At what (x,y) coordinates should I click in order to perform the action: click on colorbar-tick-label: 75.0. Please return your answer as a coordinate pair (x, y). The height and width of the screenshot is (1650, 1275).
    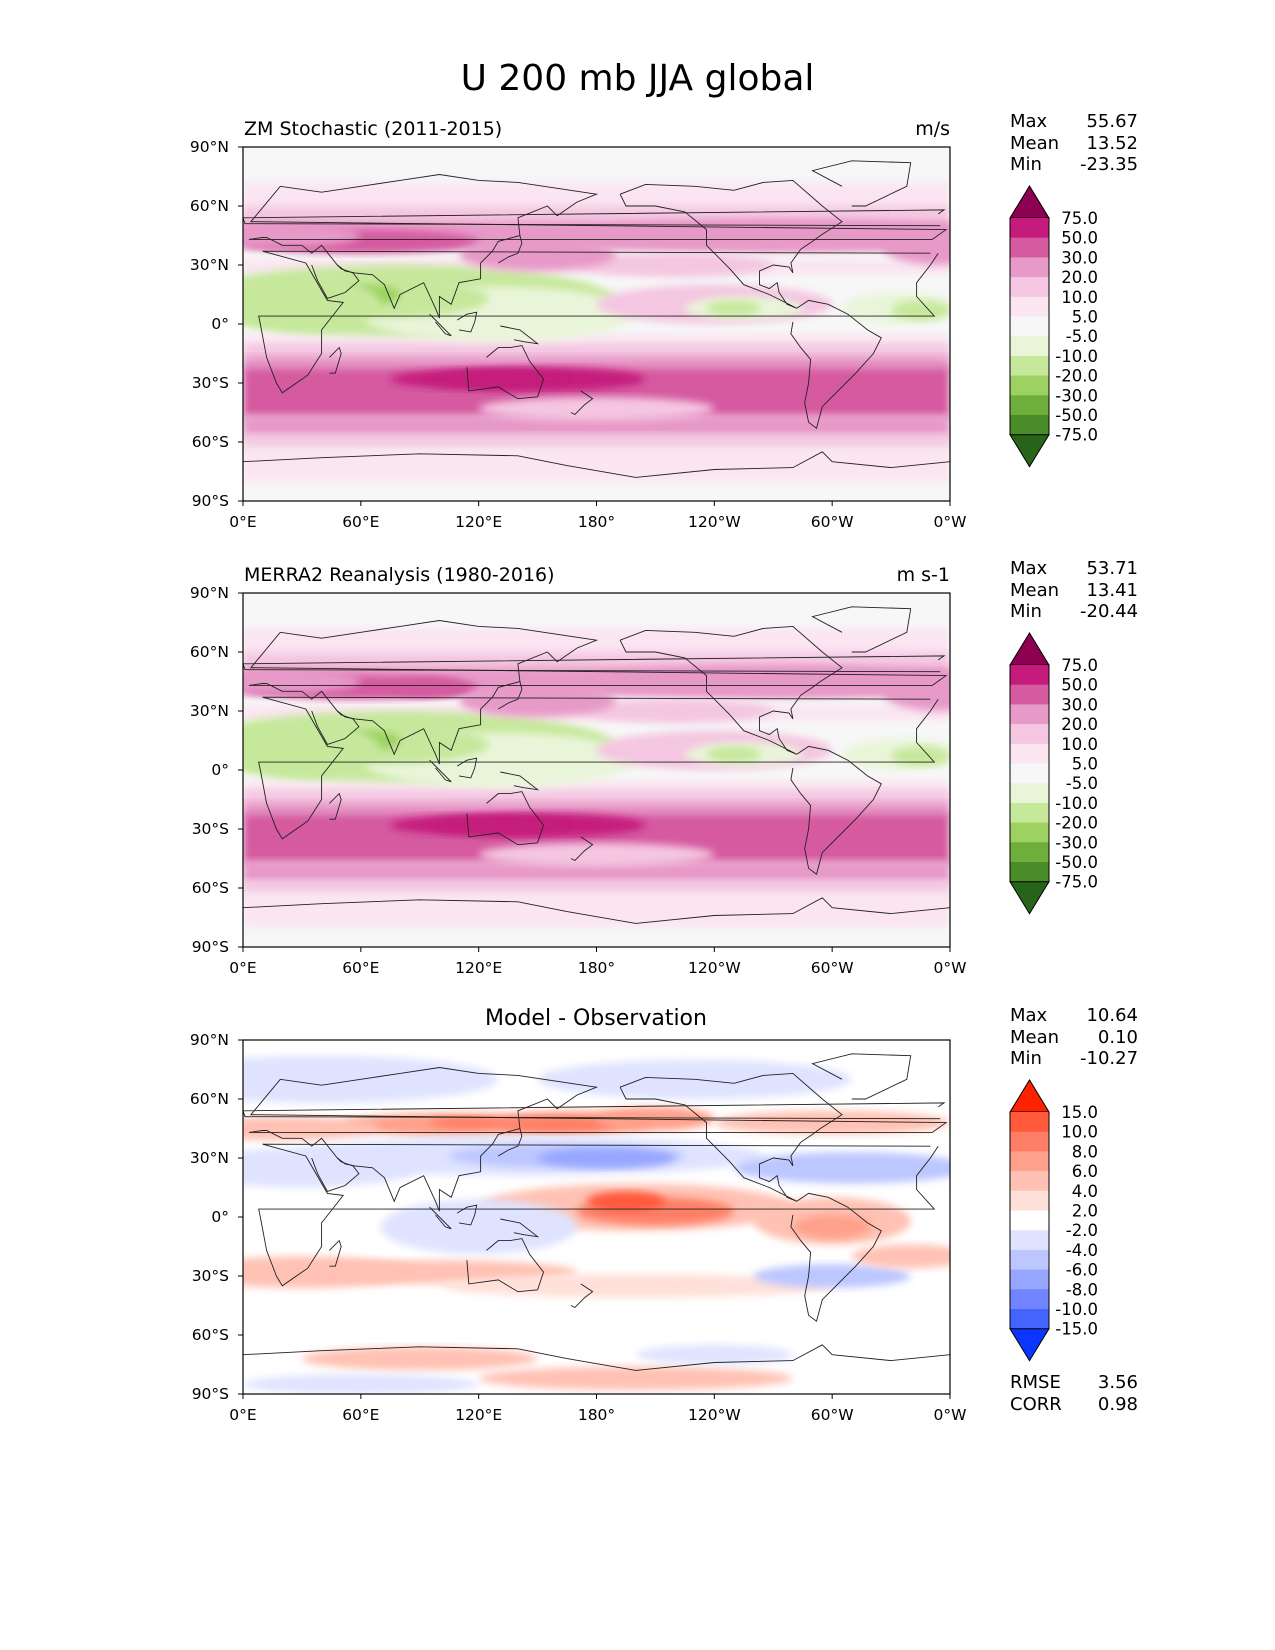
    Looking at the image, I should click on (1079, 665).